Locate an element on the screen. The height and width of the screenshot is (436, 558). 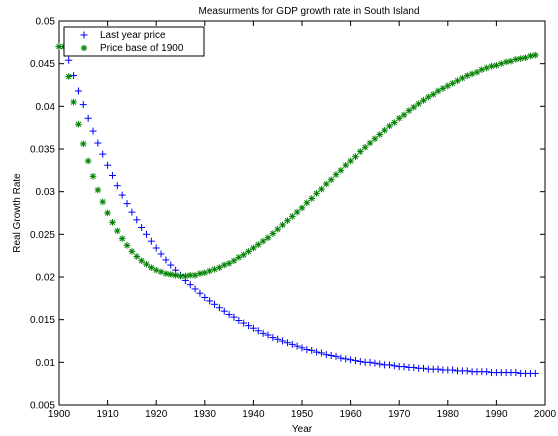
x-tick-label: 1940 is located at coordinates (253, 414).